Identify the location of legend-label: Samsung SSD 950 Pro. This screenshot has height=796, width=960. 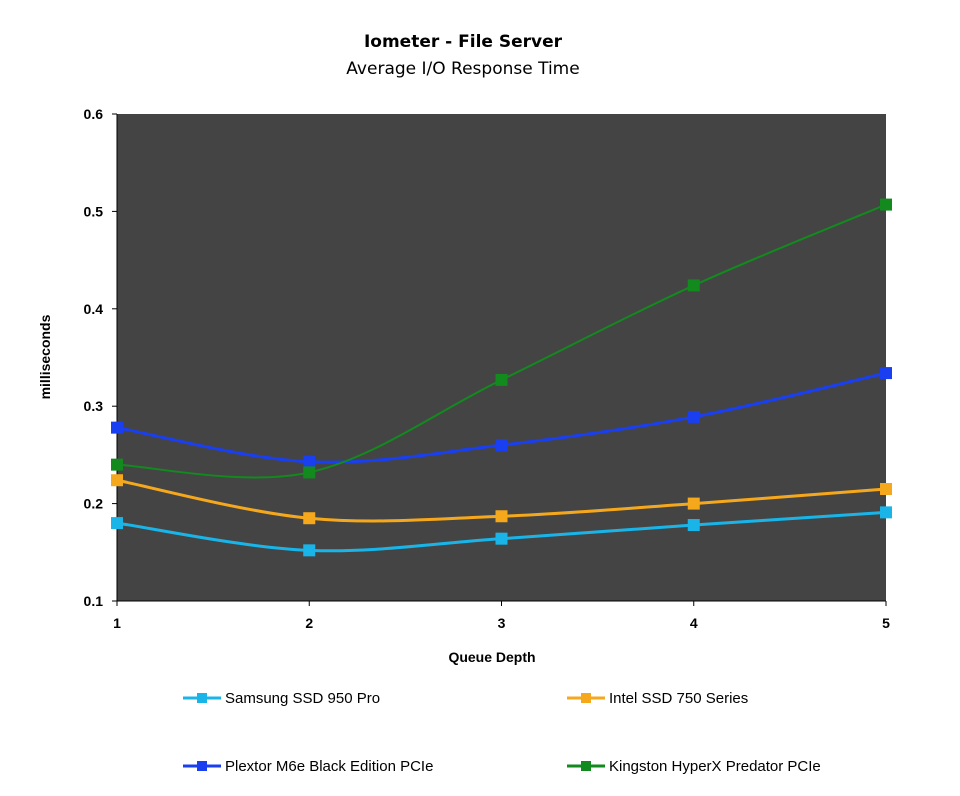
(302, 698).